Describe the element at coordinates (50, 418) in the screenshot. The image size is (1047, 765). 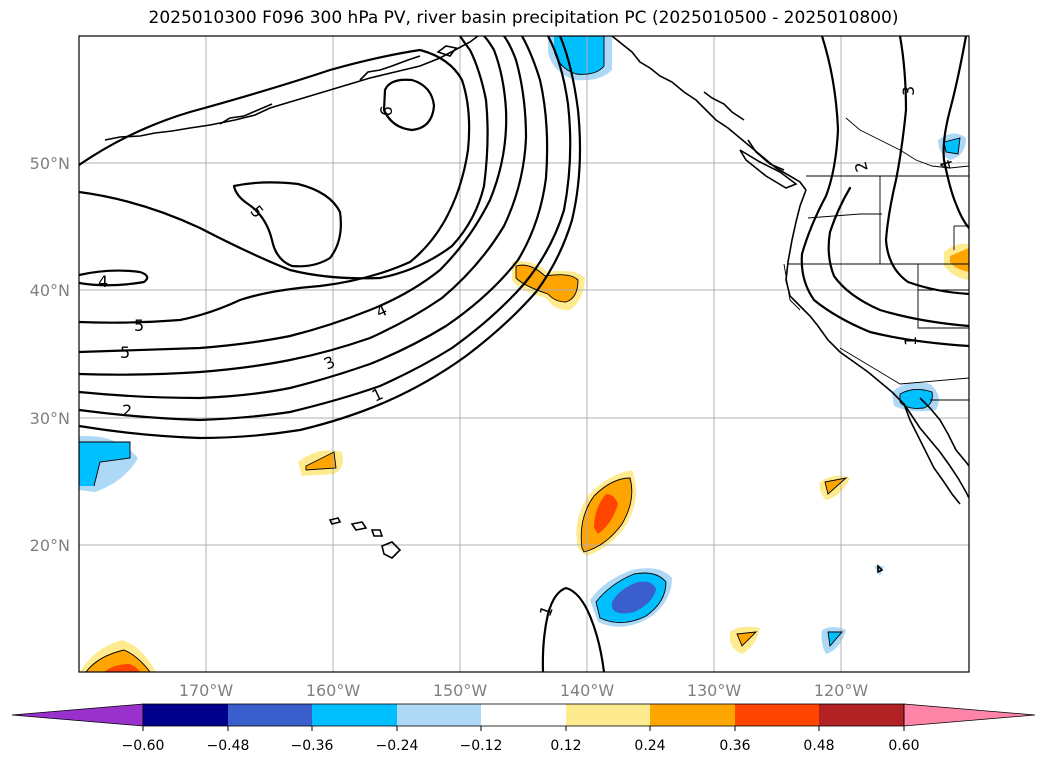
I see `lat-label: 30°N` at that location.